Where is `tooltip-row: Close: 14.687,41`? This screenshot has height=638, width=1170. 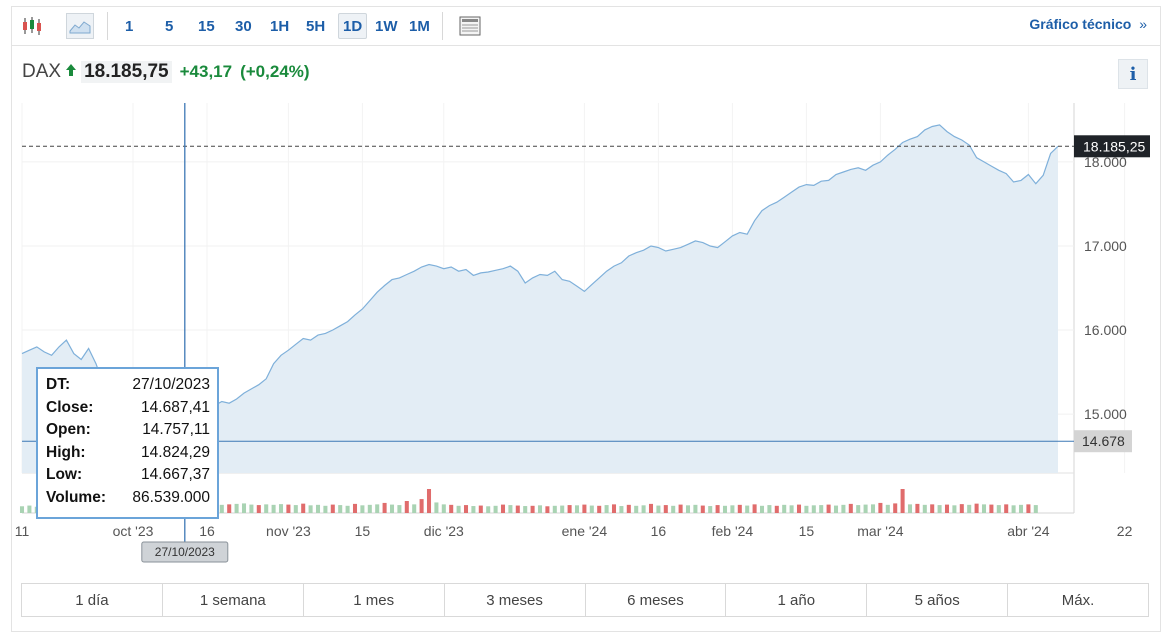
tooltip-row: Close: 14.687,41 is located at coordinates (128, 408).